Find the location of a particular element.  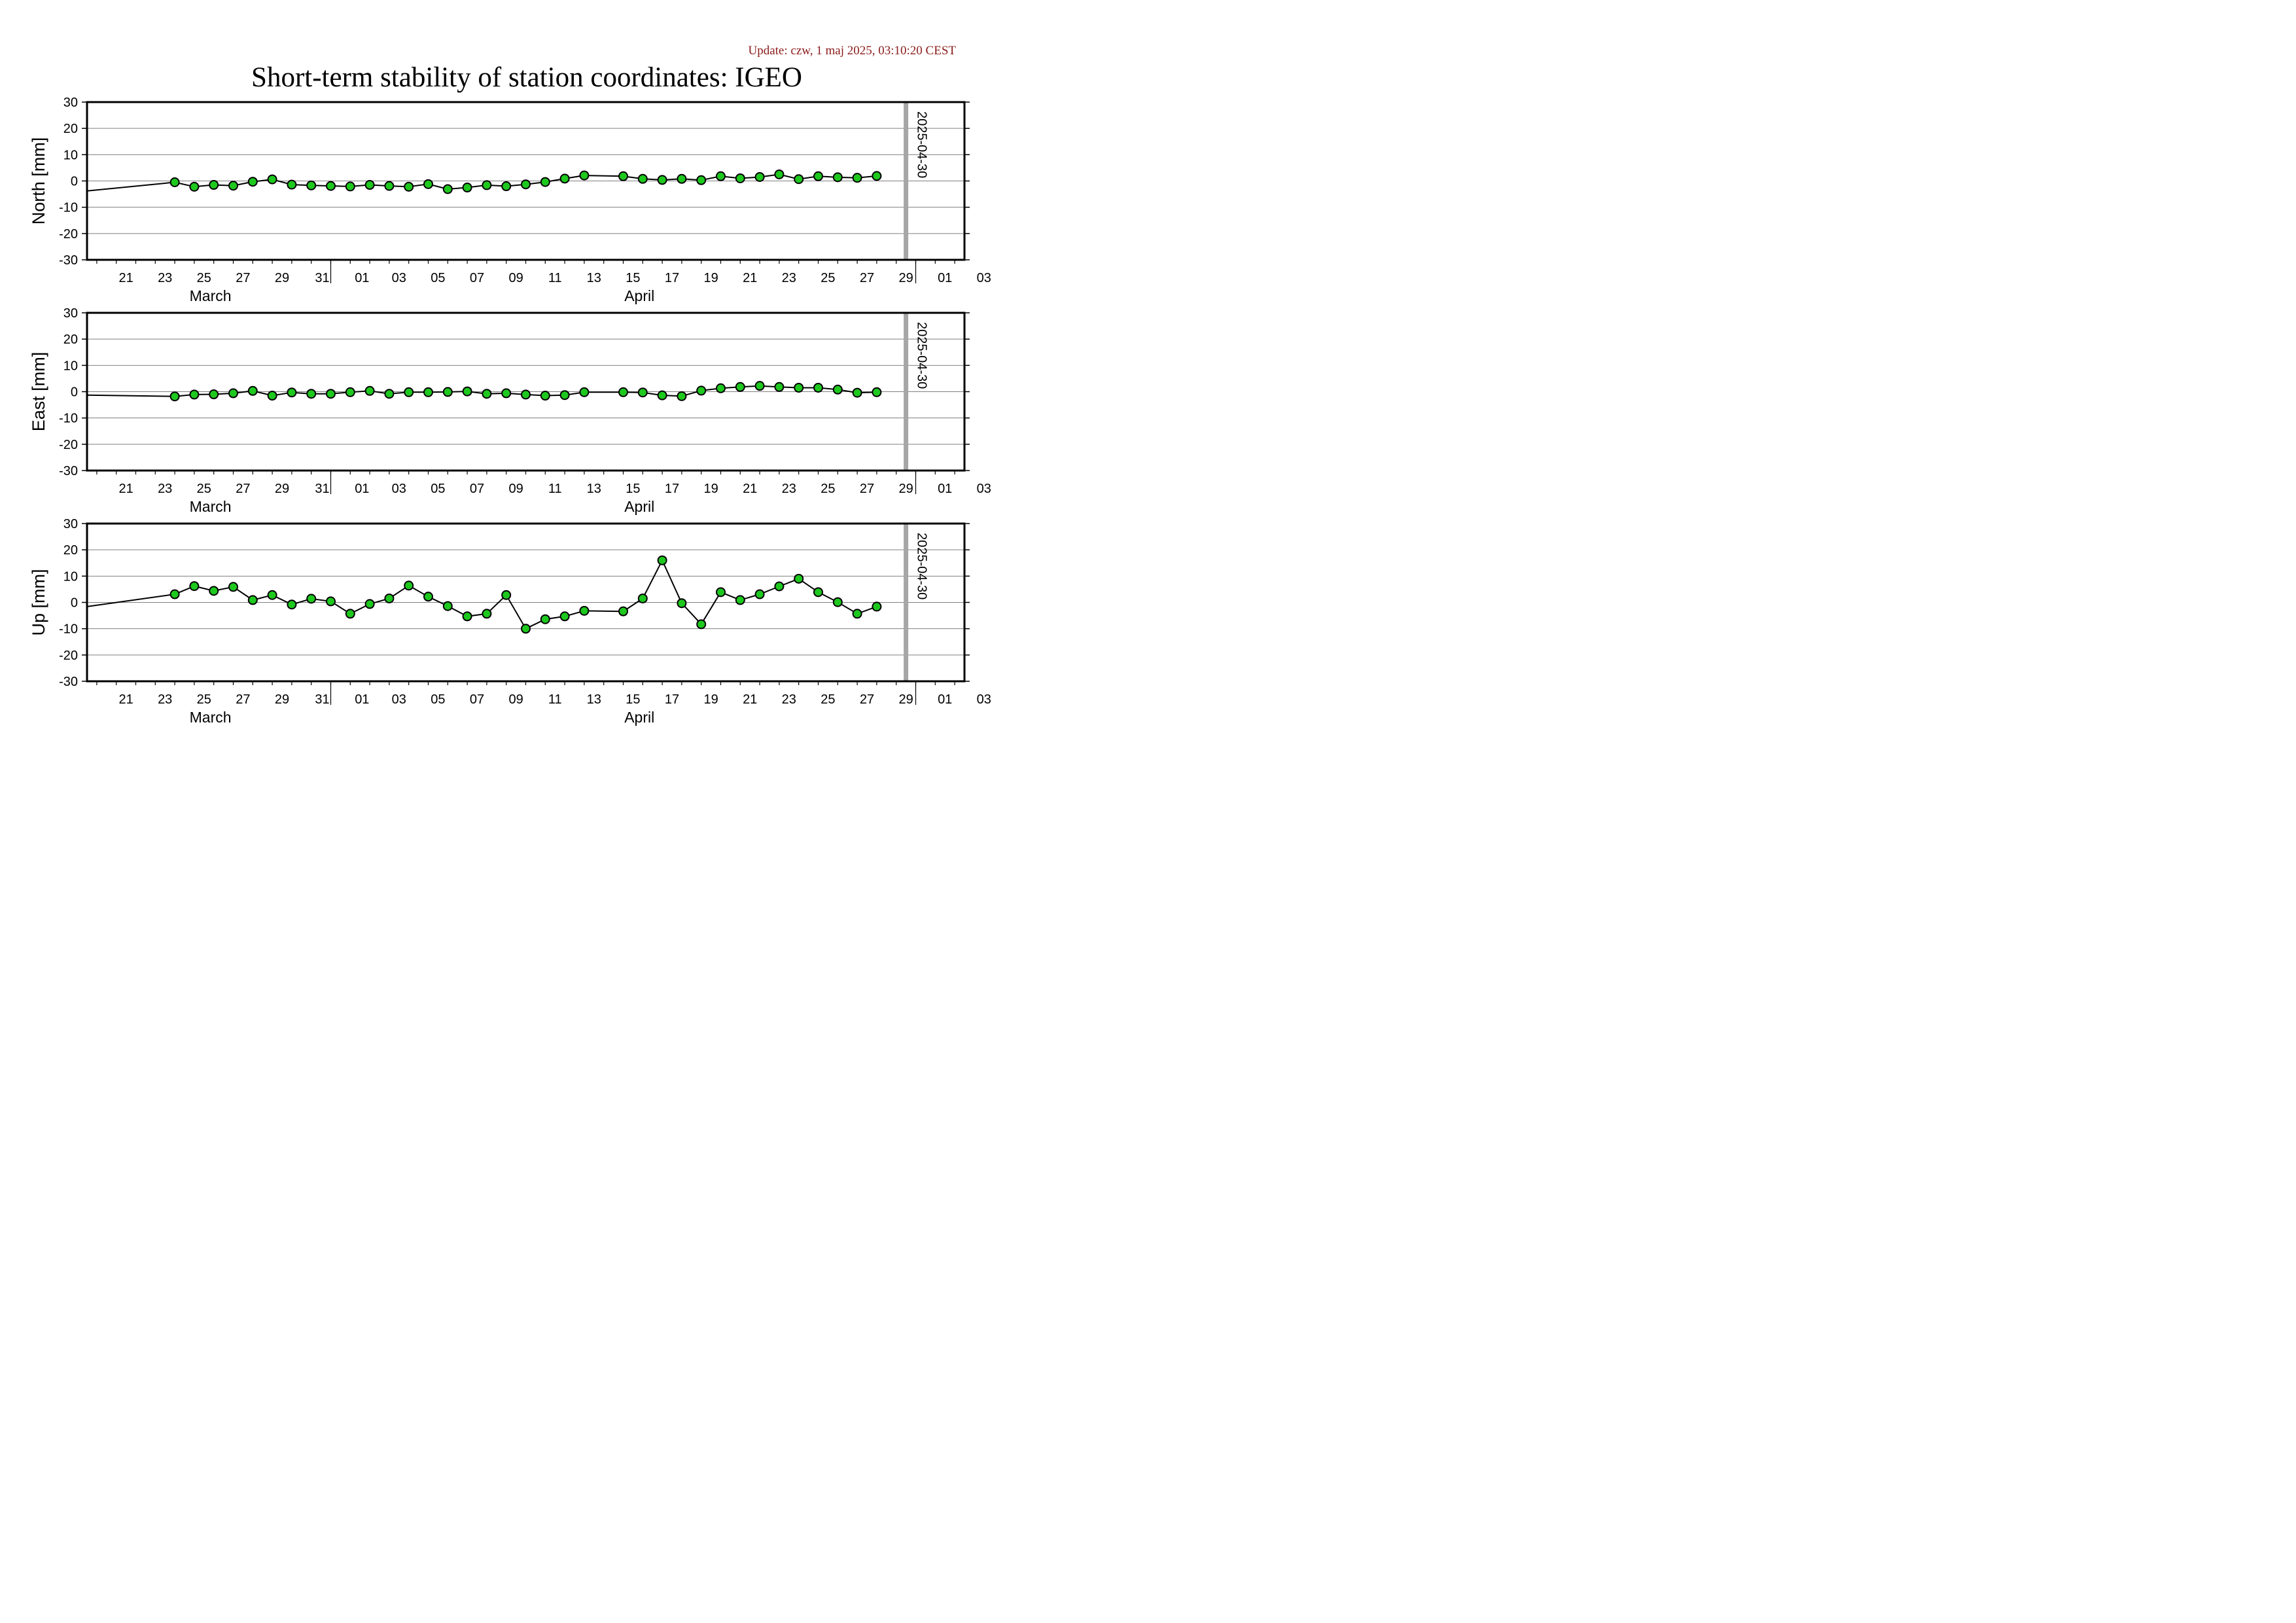

x-tick-label: 01 is located at coordinates (945, 699).